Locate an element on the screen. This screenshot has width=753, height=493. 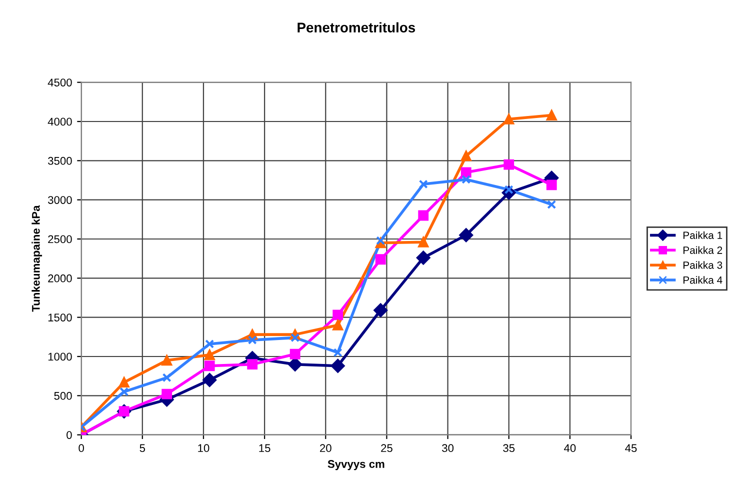
y-axis-title: Tunkeumapaine kPa is located at coordinates (37, 258).